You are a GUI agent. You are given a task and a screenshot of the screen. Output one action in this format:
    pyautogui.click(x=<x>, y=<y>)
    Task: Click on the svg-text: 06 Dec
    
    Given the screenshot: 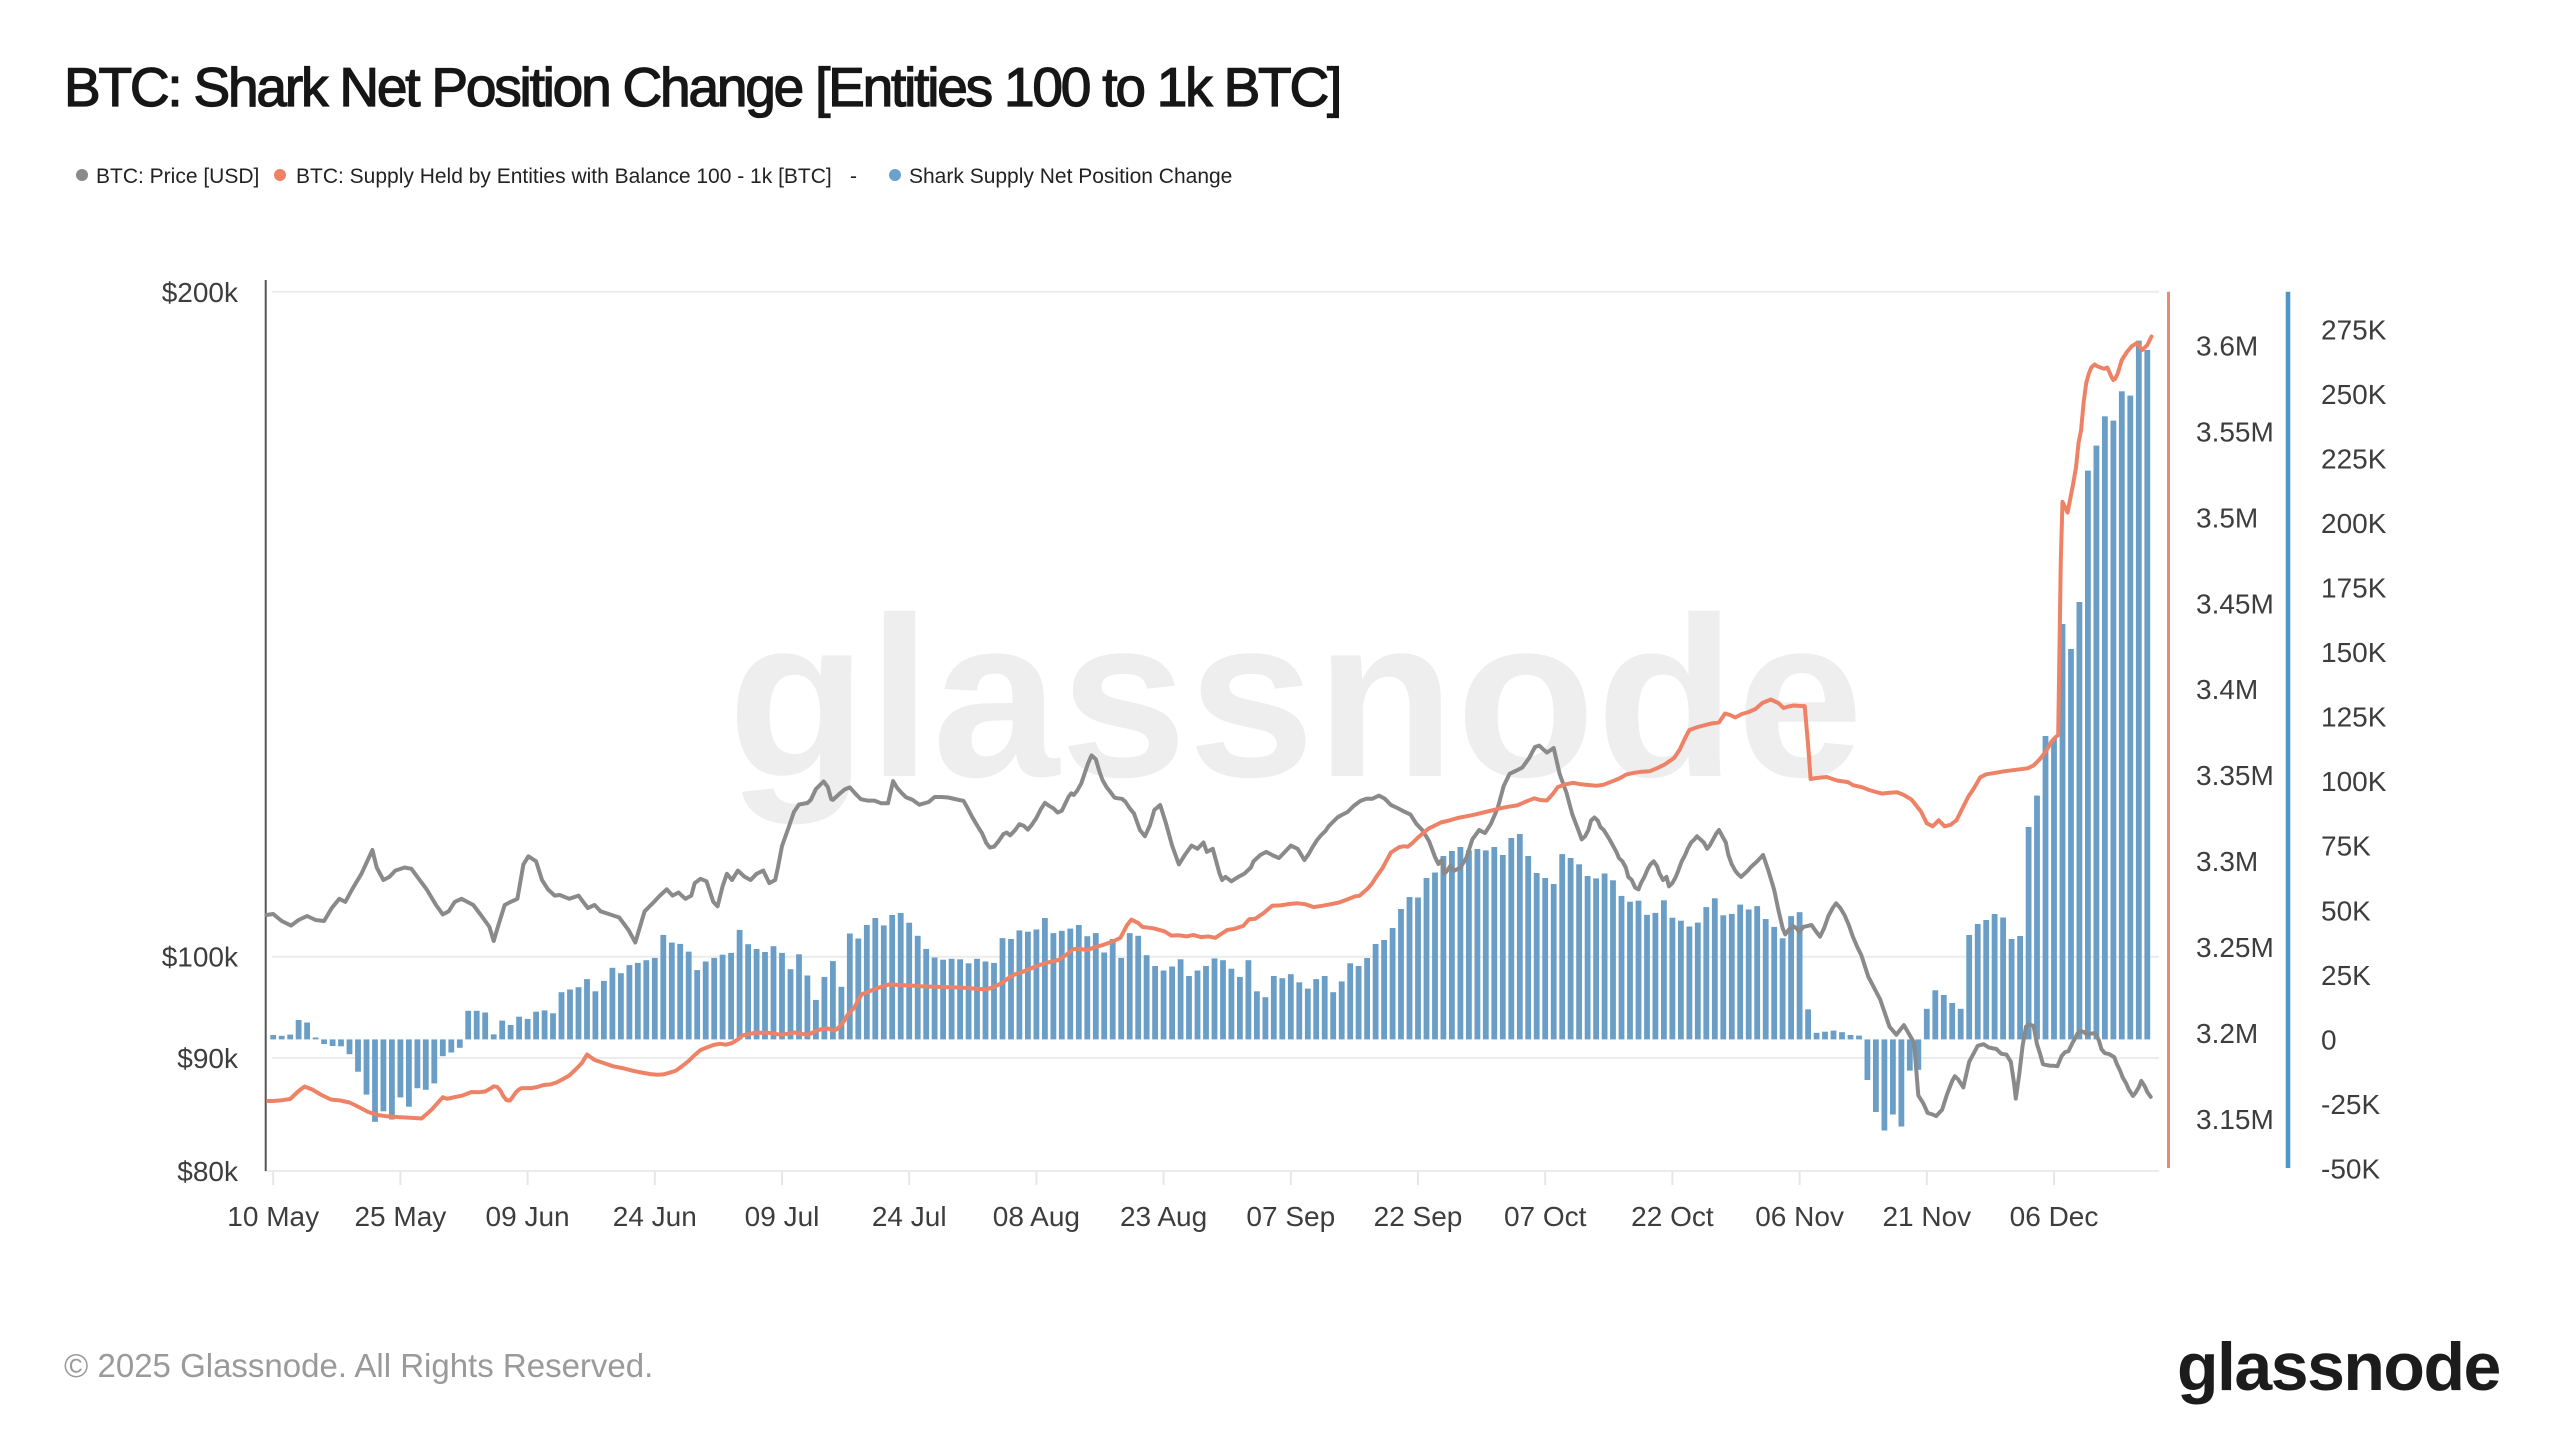 What is the action you would take?
    pyautogui.click(x=2054, y=1216)
    